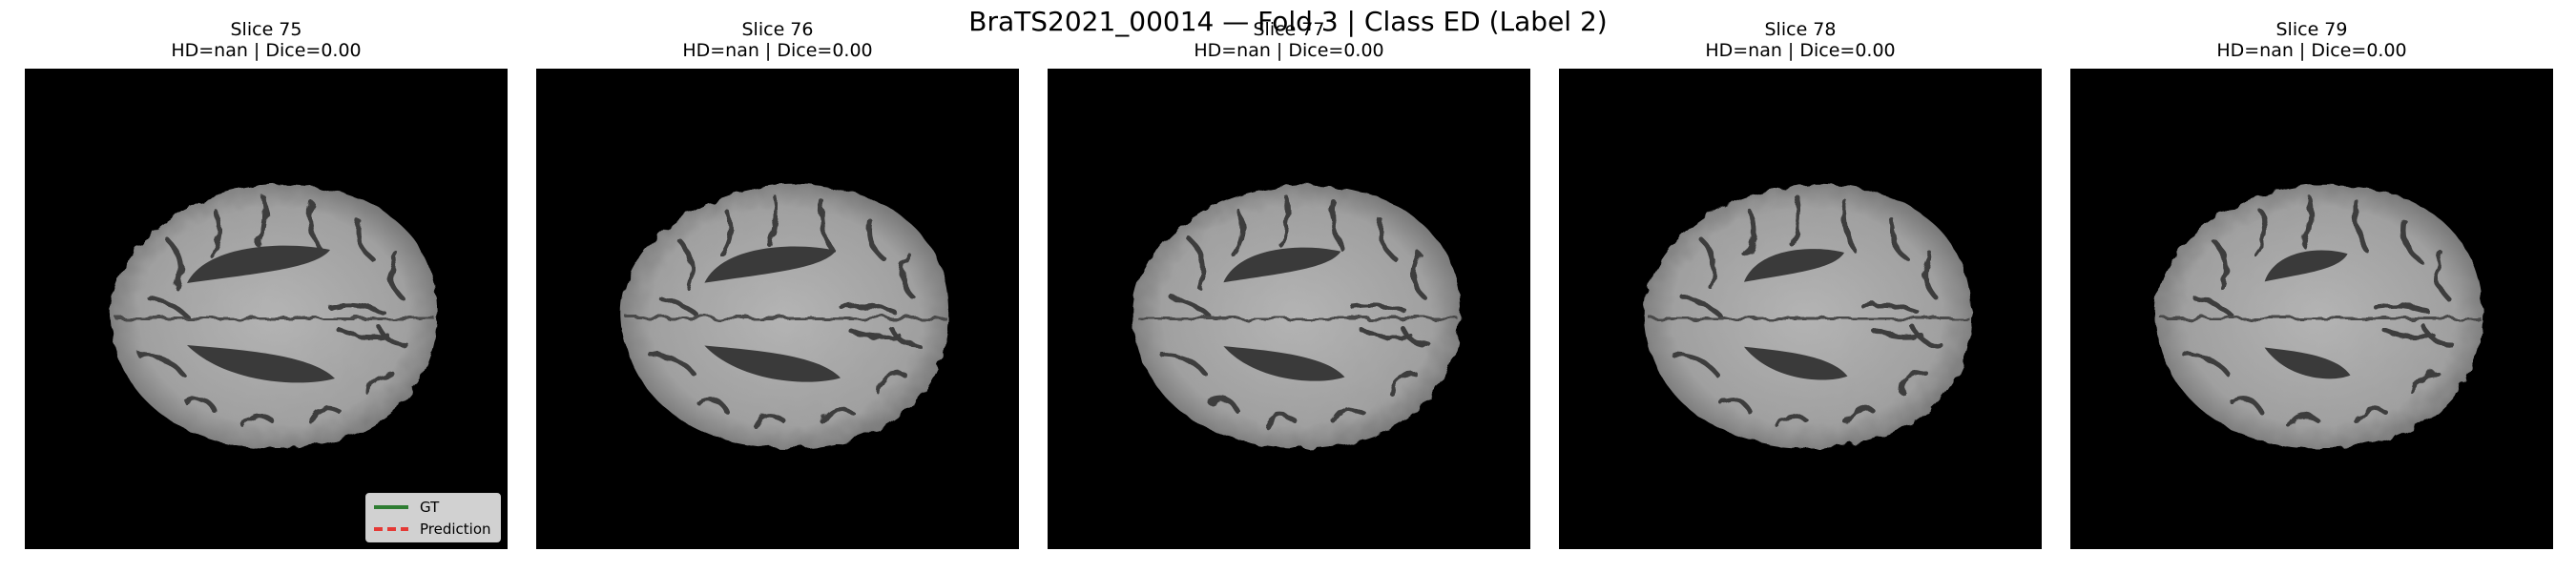  What do you see at coordinates (391, 507) in the screenshot?
I see `gt-line-icon` at bounding box center [391, 507].